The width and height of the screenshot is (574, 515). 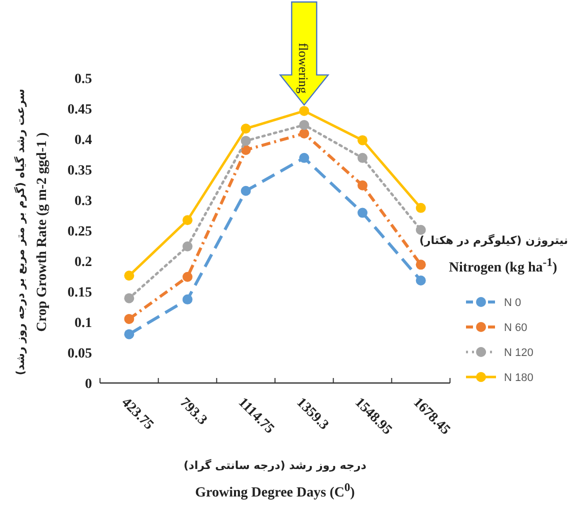 What do you see at coordinates (513, 303) in the screenshot?
I see `legend-label: N 0` at bounding box center [513, 303].